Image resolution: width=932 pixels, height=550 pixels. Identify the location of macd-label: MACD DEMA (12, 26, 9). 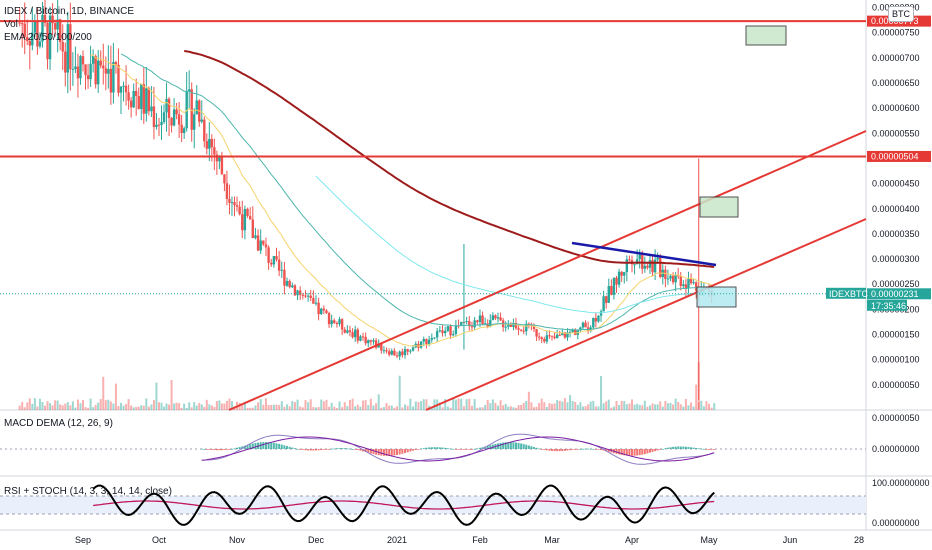
(58, 423).